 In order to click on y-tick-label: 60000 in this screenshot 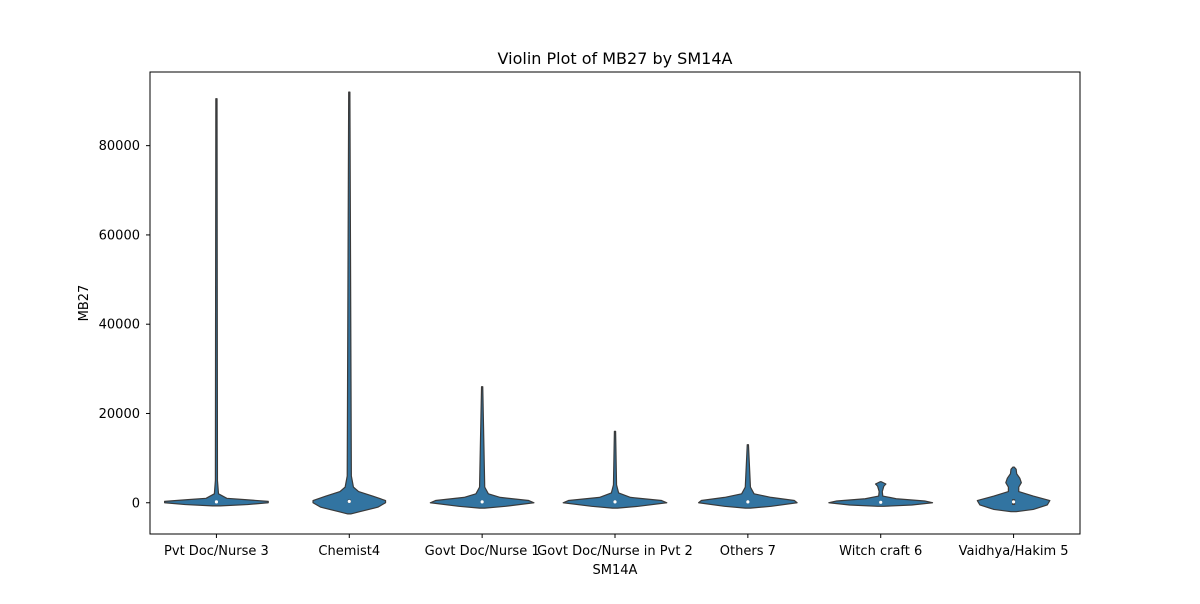, I will do `click(119, 235)`.